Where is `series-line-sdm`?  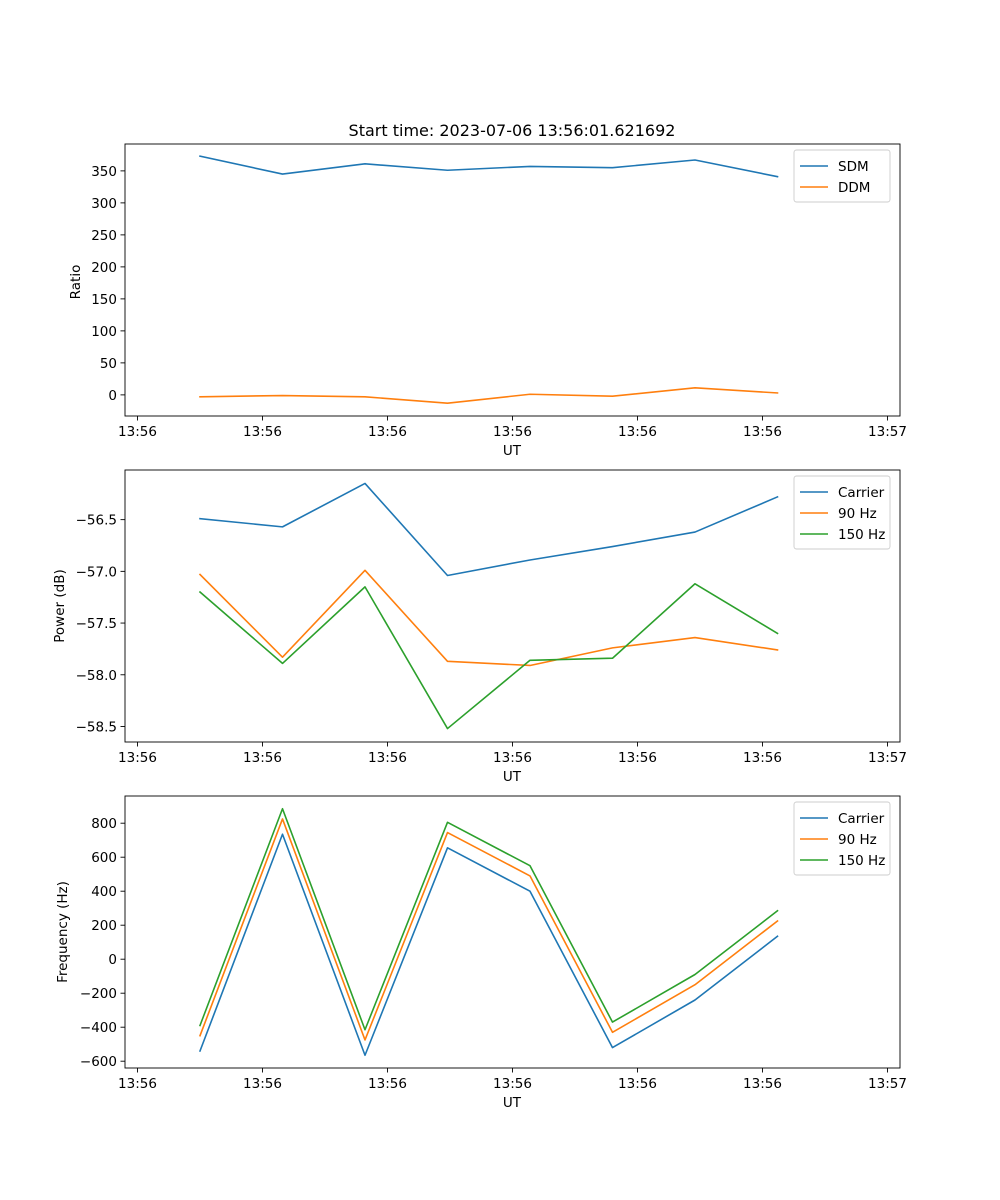
series-line-sdm is located at coordinates (489, 166).